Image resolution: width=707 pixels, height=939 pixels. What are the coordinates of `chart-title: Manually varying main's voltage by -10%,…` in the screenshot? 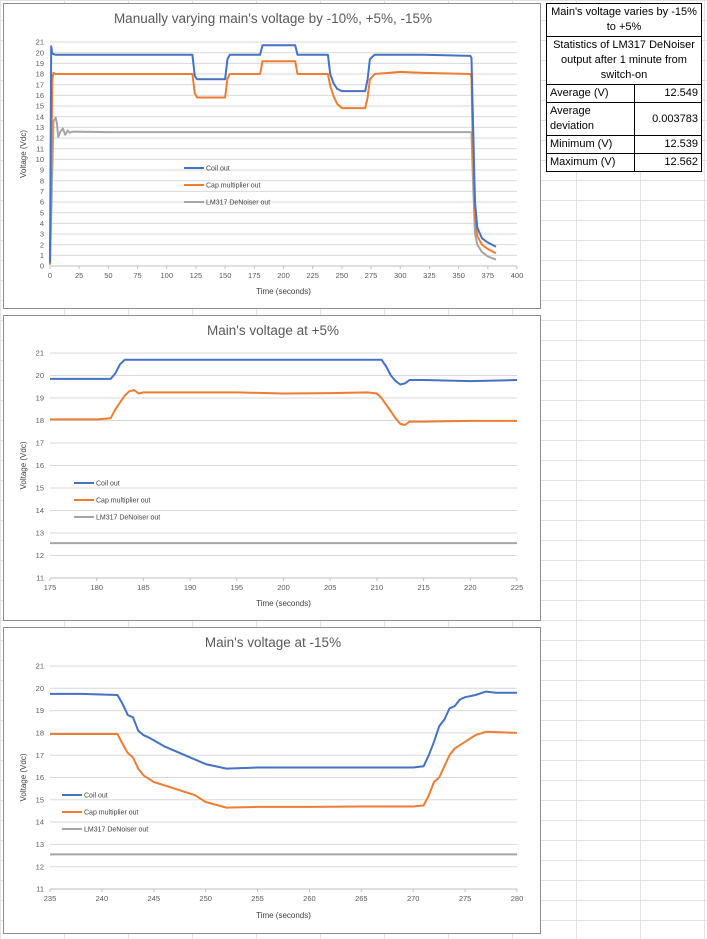 It's located at (273, 18).